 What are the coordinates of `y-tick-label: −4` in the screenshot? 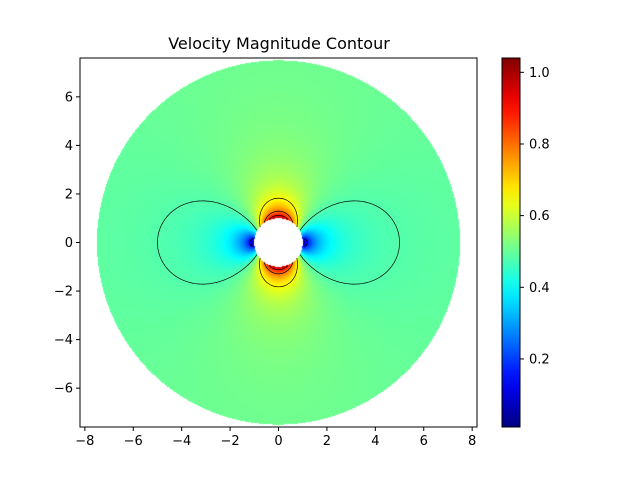 It's located at (63, 340).